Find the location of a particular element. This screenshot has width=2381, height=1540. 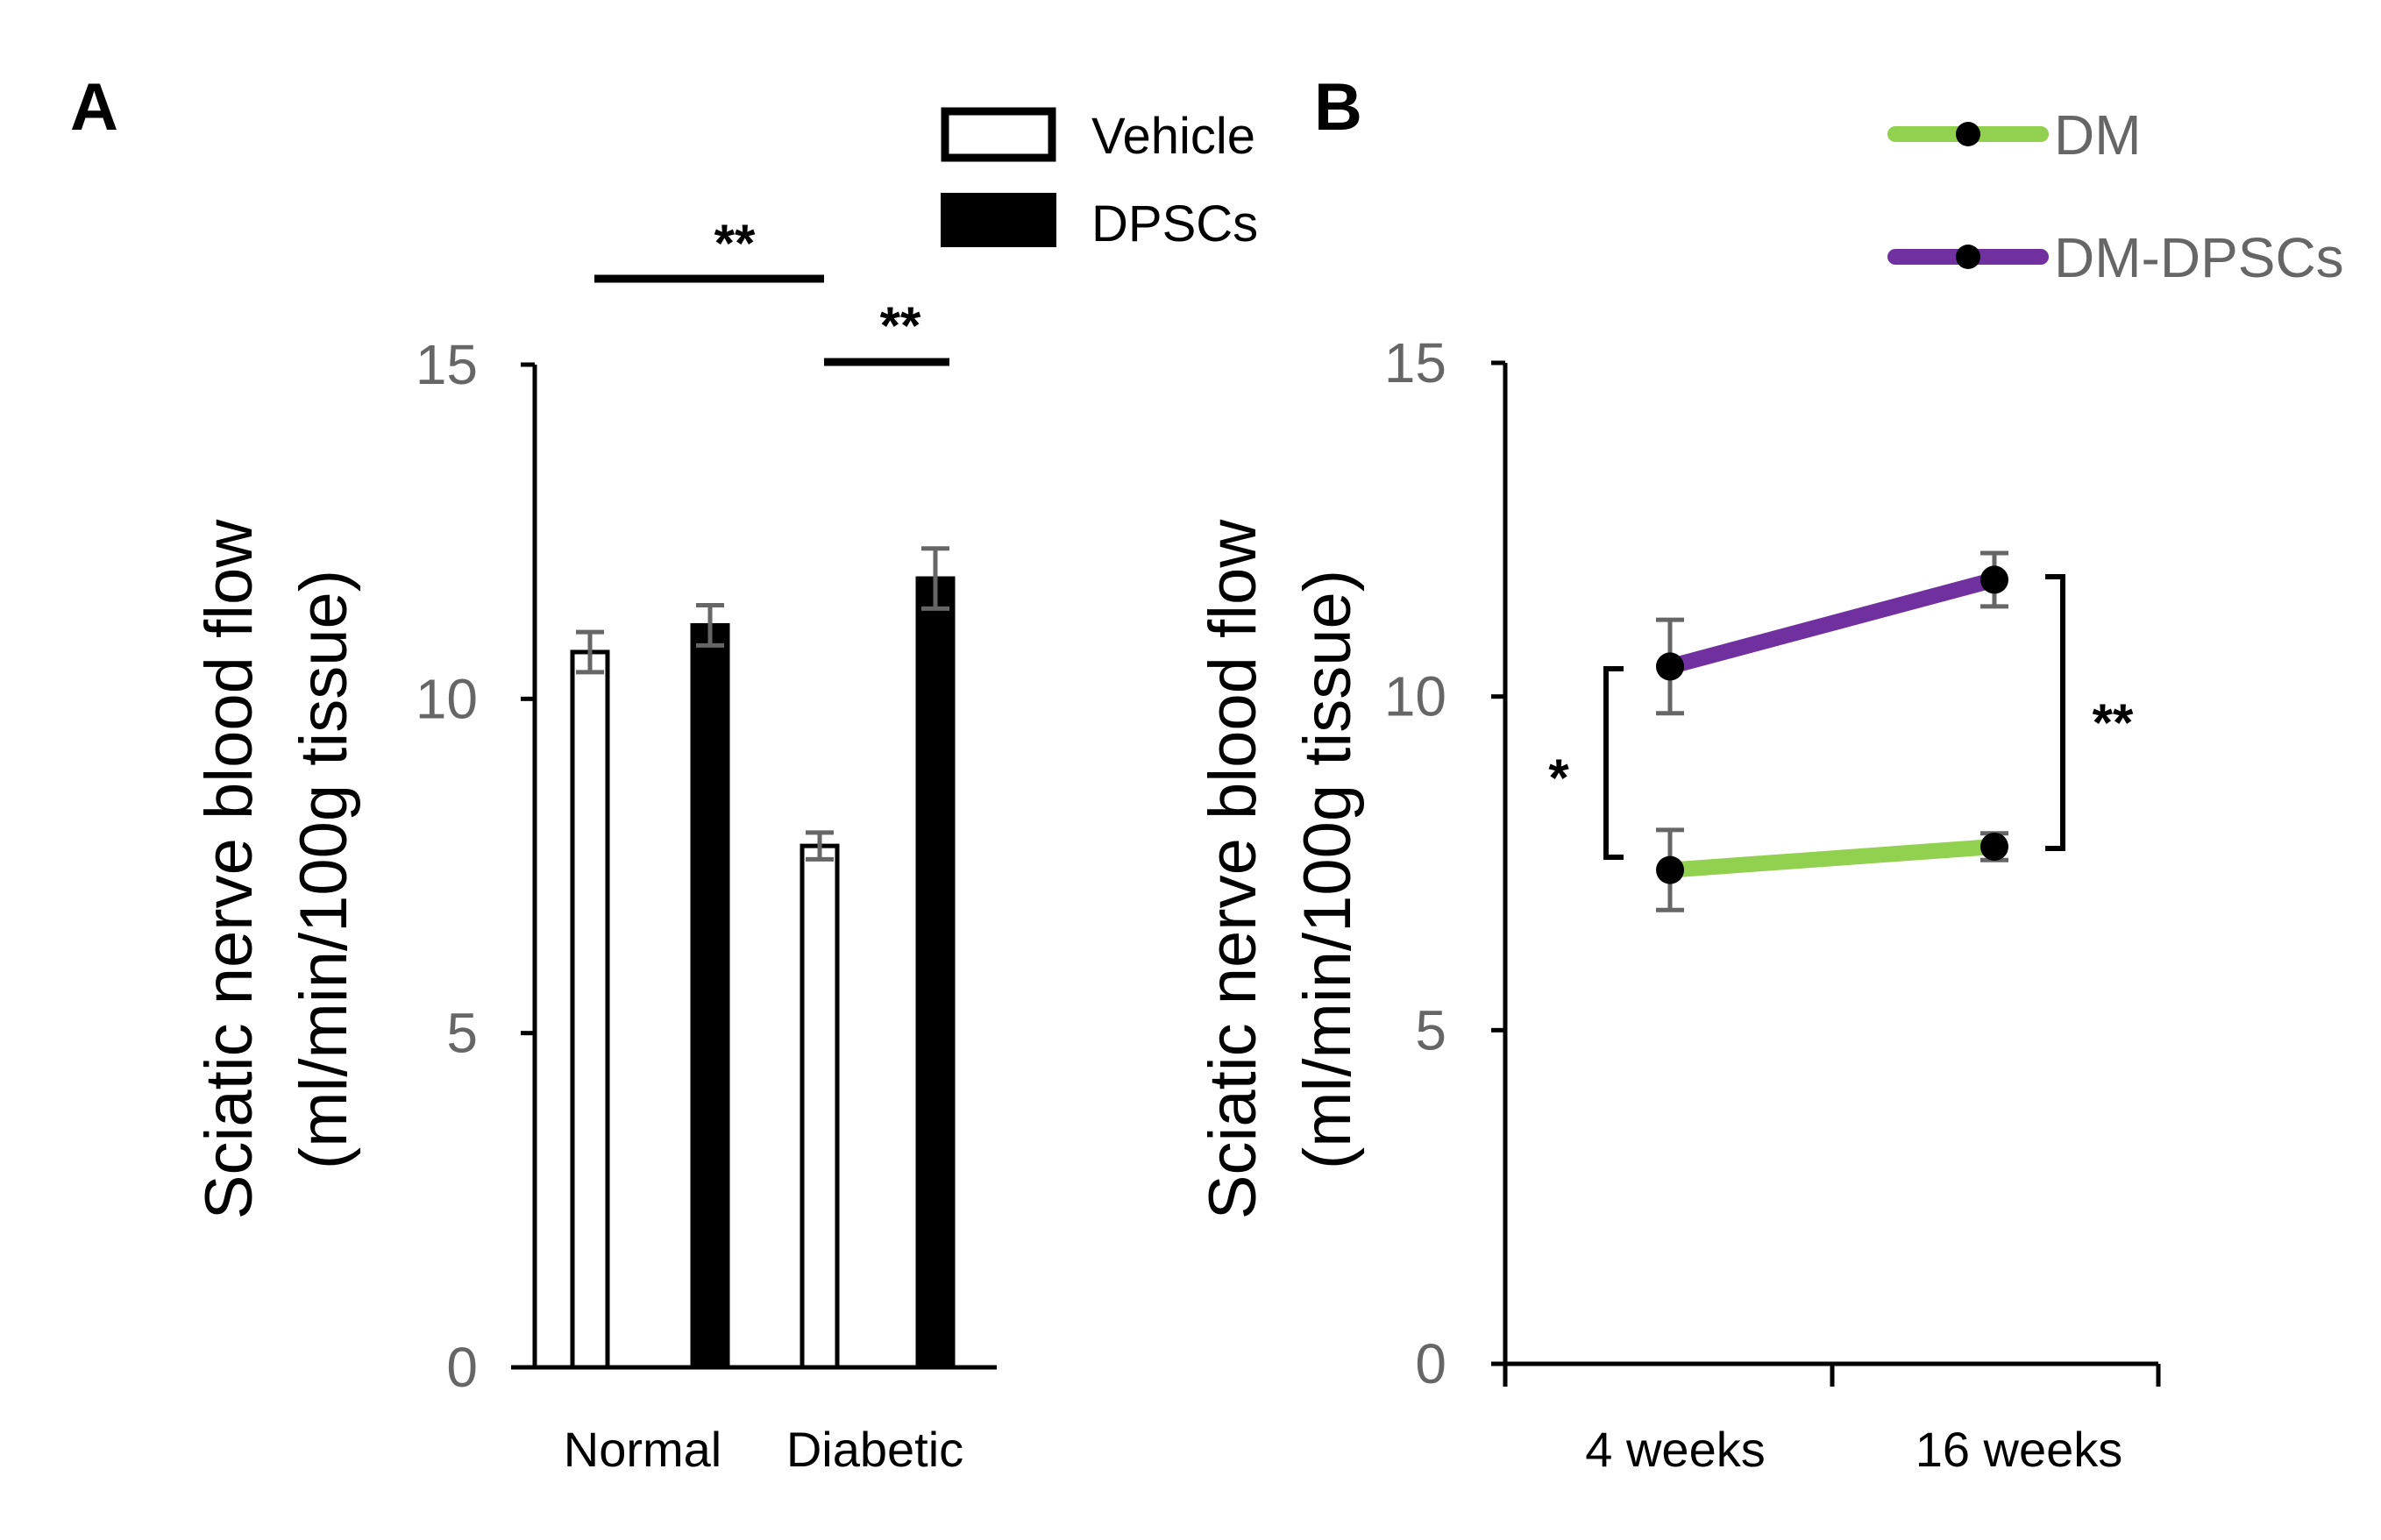

panel-a-letter: A is located at coordinates (94, 107).